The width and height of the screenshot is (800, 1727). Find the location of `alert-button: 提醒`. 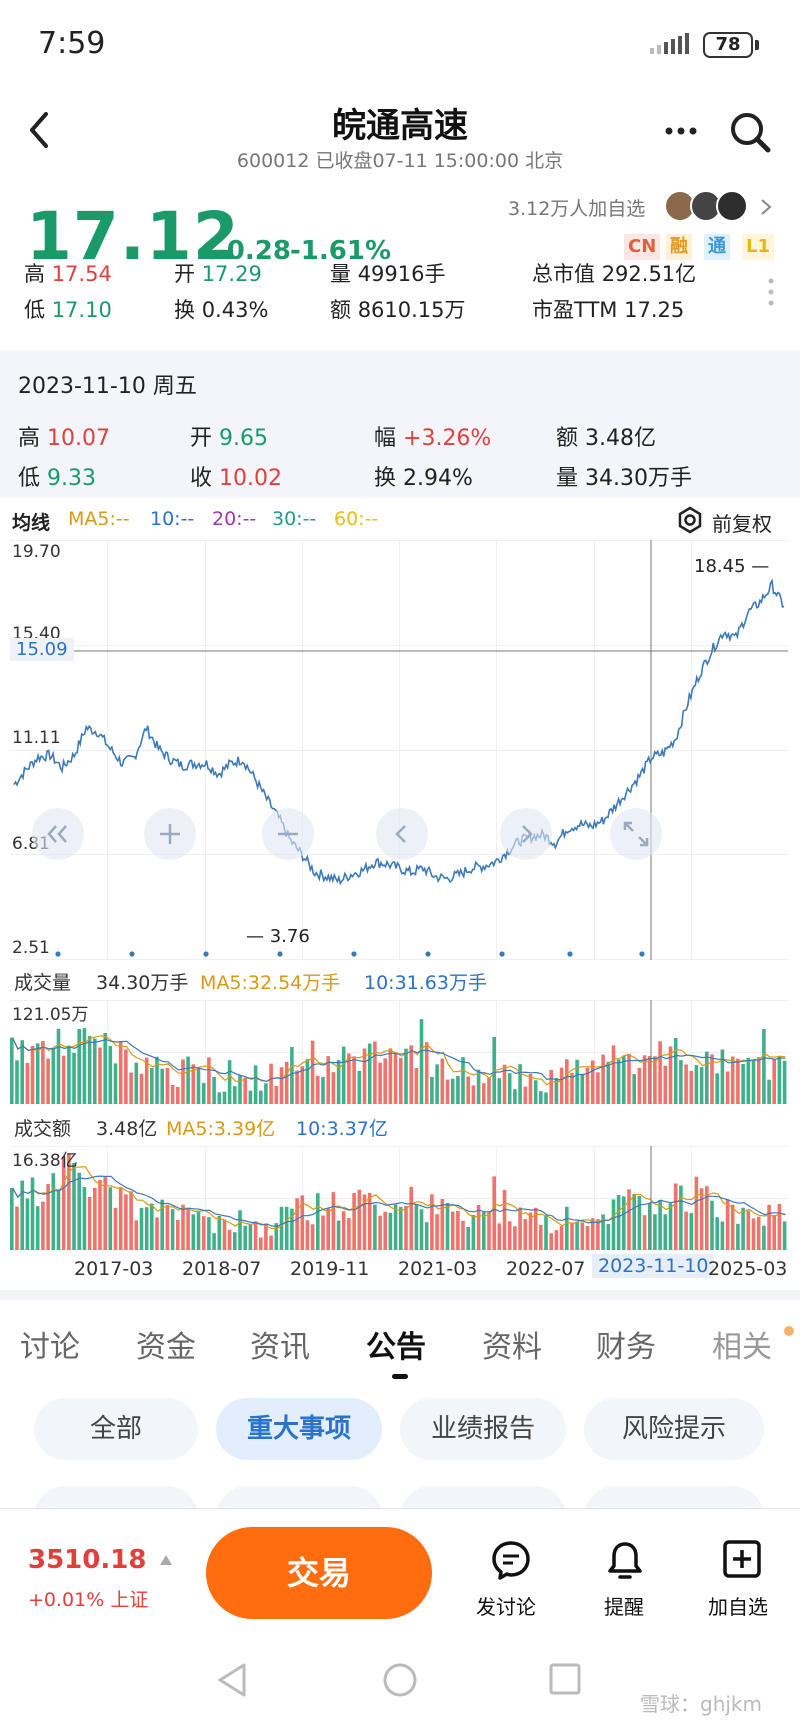

alert-button: 提醒 is located at coordinates (624, 1581).